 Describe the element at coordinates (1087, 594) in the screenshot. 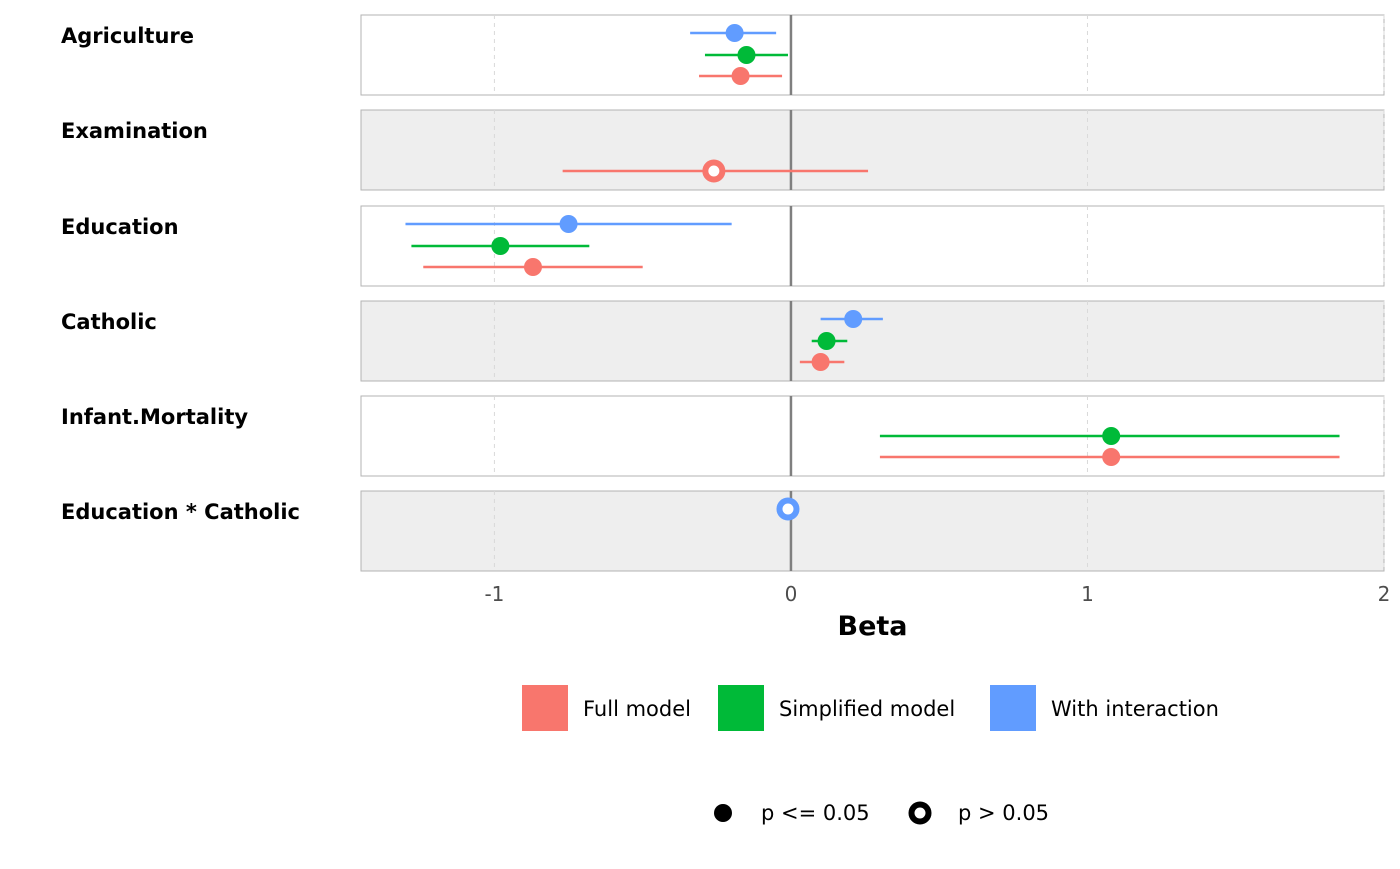

I see `x-tick-label: 1` at that location.